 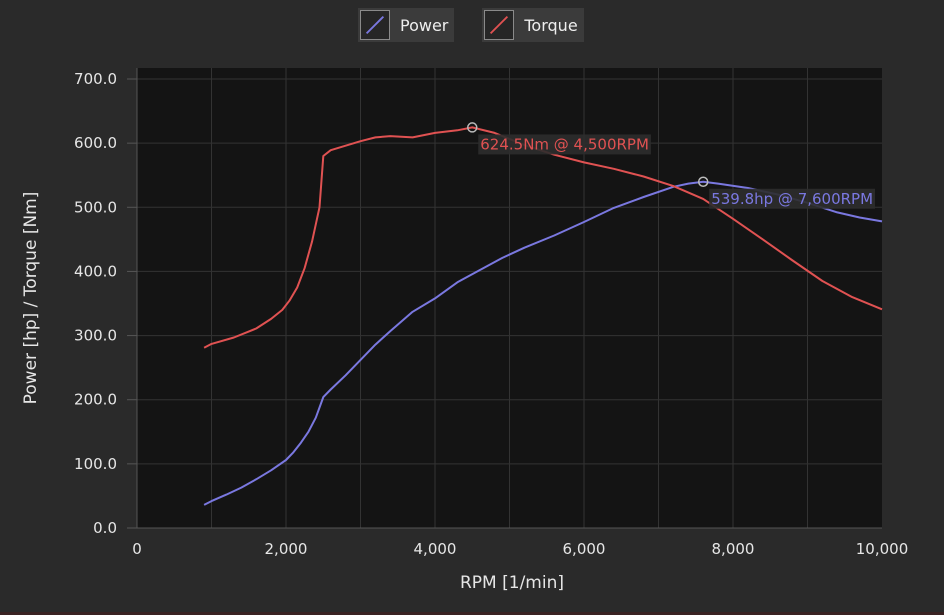 I want to click on y-tick-label: 300.0, so click(x=95, y=336).